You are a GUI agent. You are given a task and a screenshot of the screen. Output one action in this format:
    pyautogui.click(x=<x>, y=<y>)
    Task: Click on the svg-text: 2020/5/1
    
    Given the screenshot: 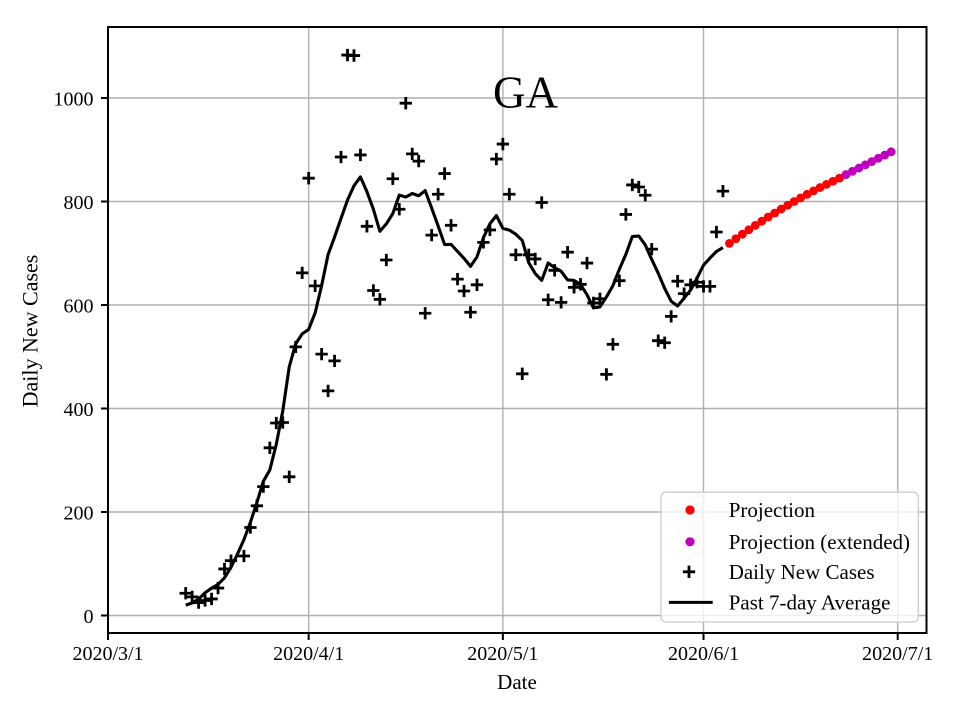 What is the action you would take?
    pyautogui.click(x=502, y=654)
    